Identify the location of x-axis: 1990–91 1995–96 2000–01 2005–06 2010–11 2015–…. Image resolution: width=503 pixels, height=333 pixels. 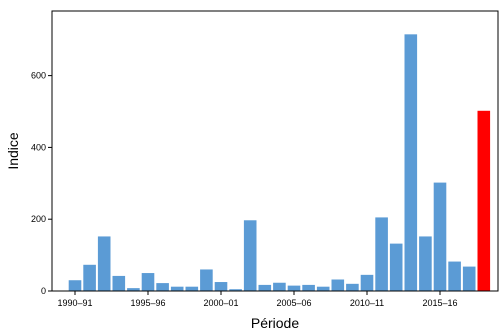
(257, 299).